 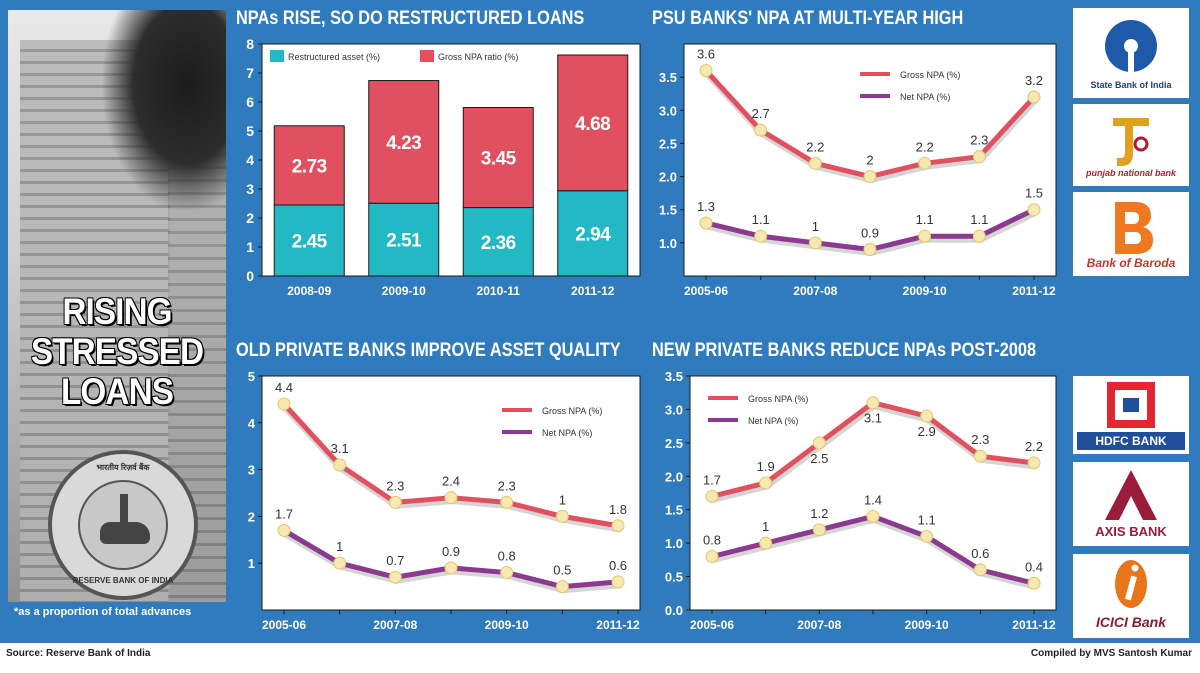 I want to click on pnb-logo-icon, so click(x=1131, y=142).